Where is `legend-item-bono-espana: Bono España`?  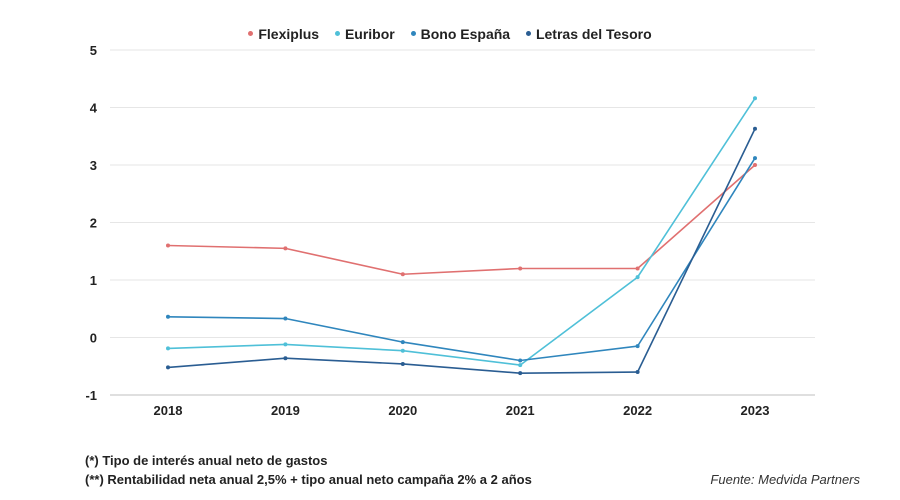
legend-item-bono-espana: Bono España is located at coordinates (460, 34).